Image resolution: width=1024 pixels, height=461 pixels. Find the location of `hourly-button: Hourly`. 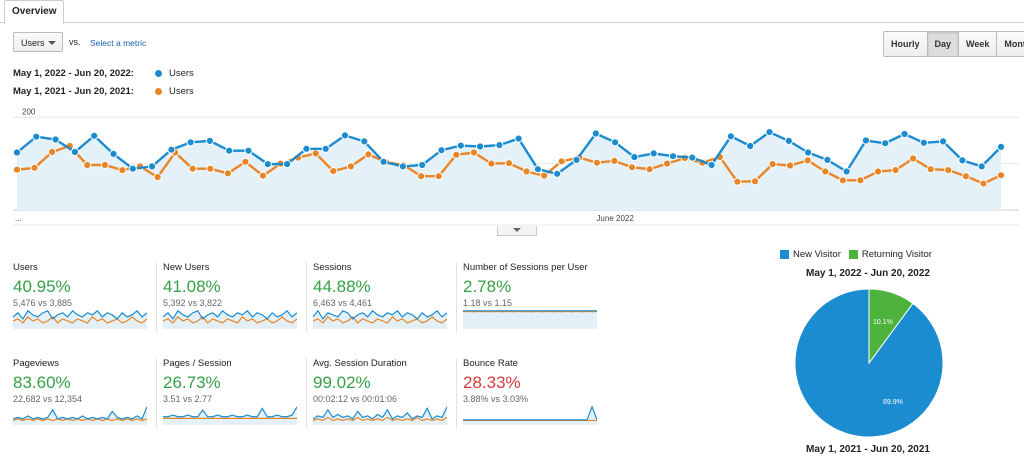

hourly-button: Hourly is located at coordinates (906, 44).